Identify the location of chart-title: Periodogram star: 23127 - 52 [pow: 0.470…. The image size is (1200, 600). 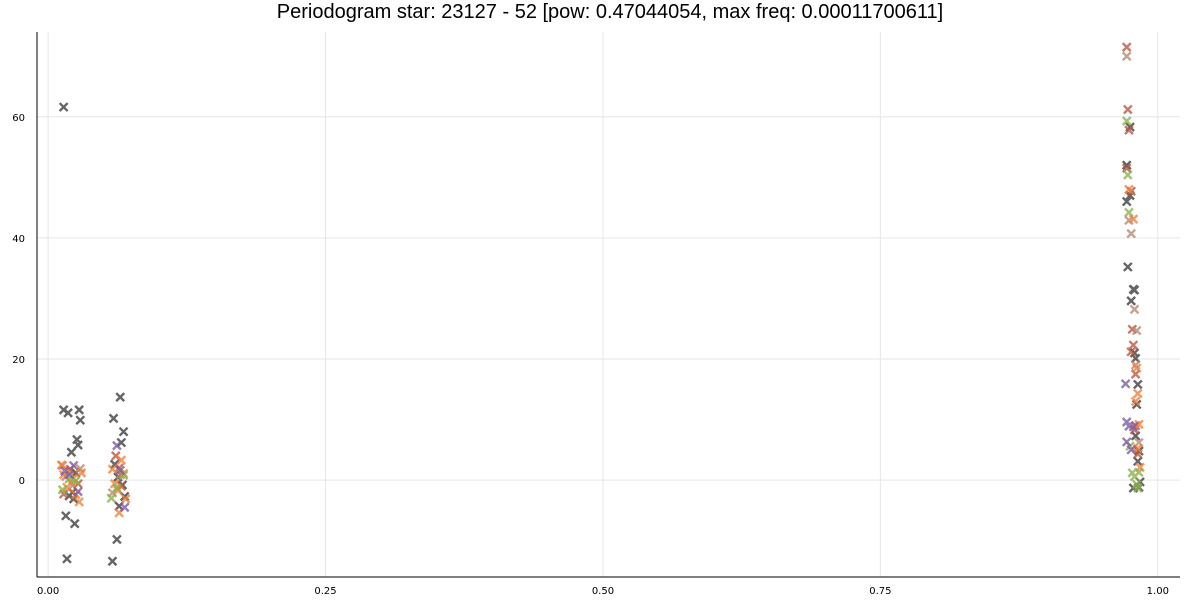
(610, 12).